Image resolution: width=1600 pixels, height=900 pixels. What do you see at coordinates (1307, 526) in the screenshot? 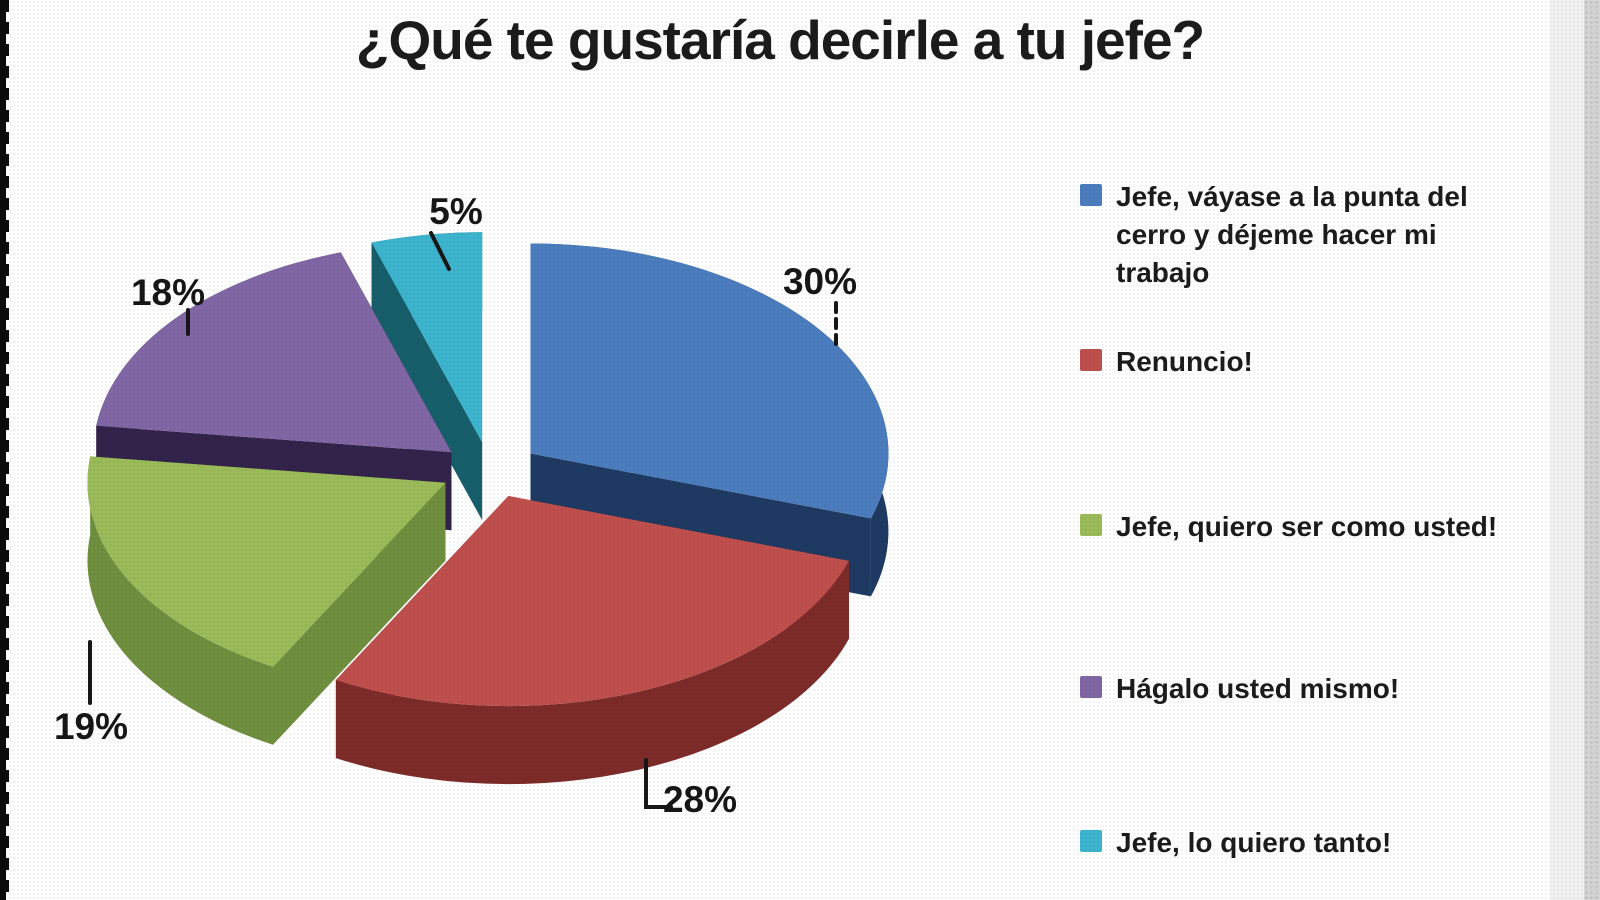
I see `legend-item-label: Jefe, quiero ser como usted!` at bounding box center [1307, 526].